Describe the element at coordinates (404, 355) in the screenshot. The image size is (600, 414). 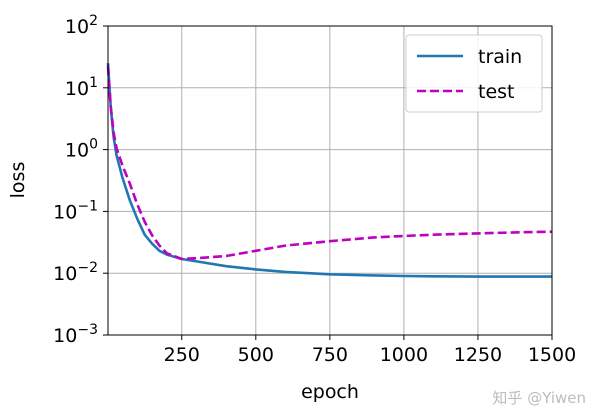
I see `x-tick-label: 1000` at that location.